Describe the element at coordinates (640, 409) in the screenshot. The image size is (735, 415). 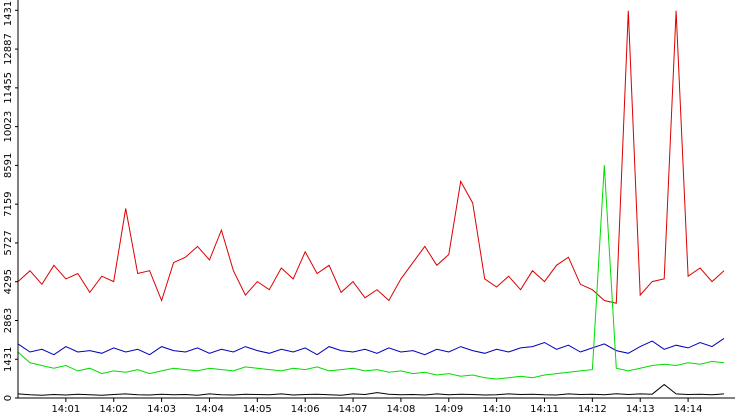
I see `x-tick-label: 14:13` at that location.